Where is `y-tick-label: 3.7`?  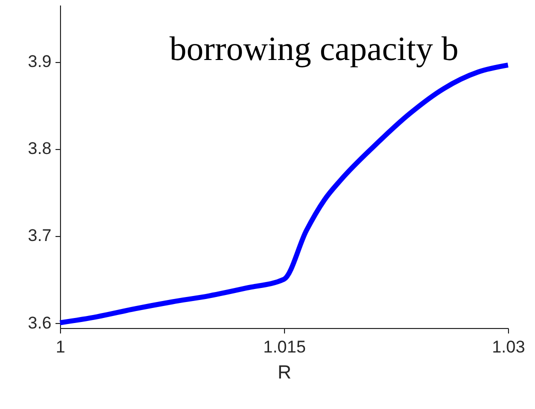
y-tick-label: 3.7 is located at coordinates (40, 236).